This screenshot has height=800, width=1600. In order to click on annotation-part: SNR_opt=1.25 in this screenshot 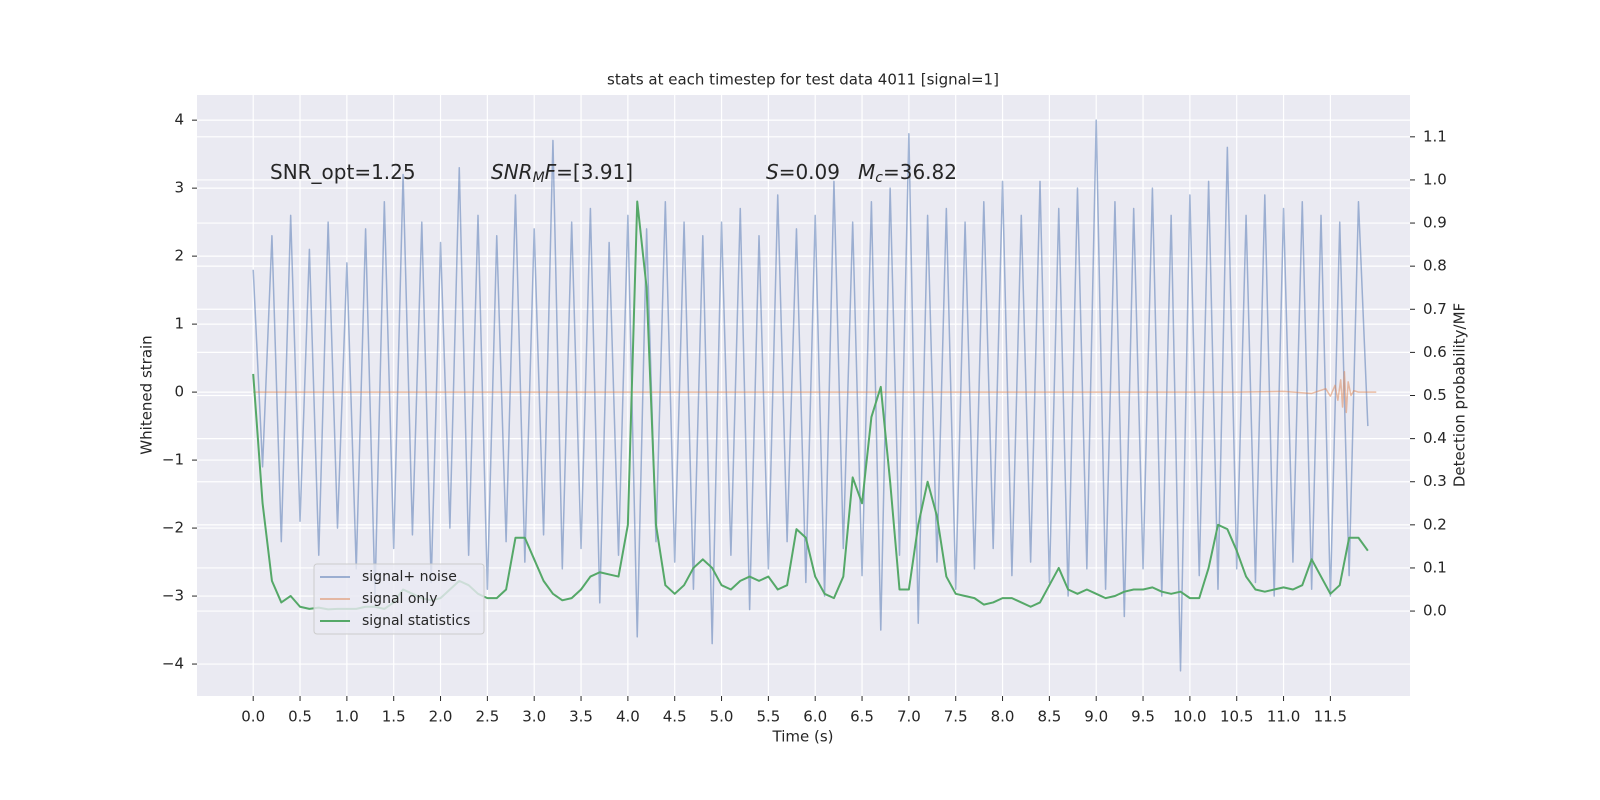, I will do `click(343, 172)`.